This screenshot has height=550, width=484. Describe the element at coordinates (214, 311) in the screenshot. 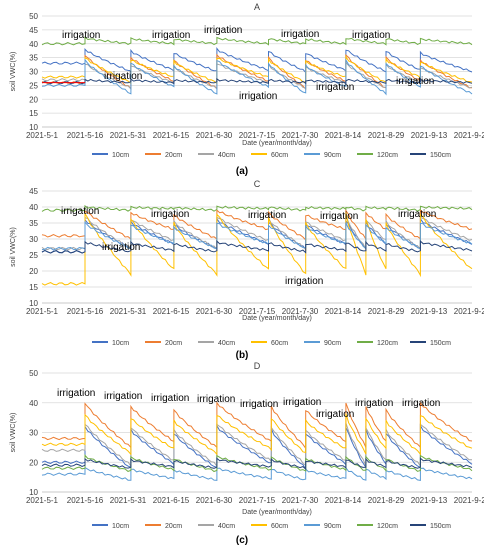

I see `x-tick-label: 2021-6-30` at that location.